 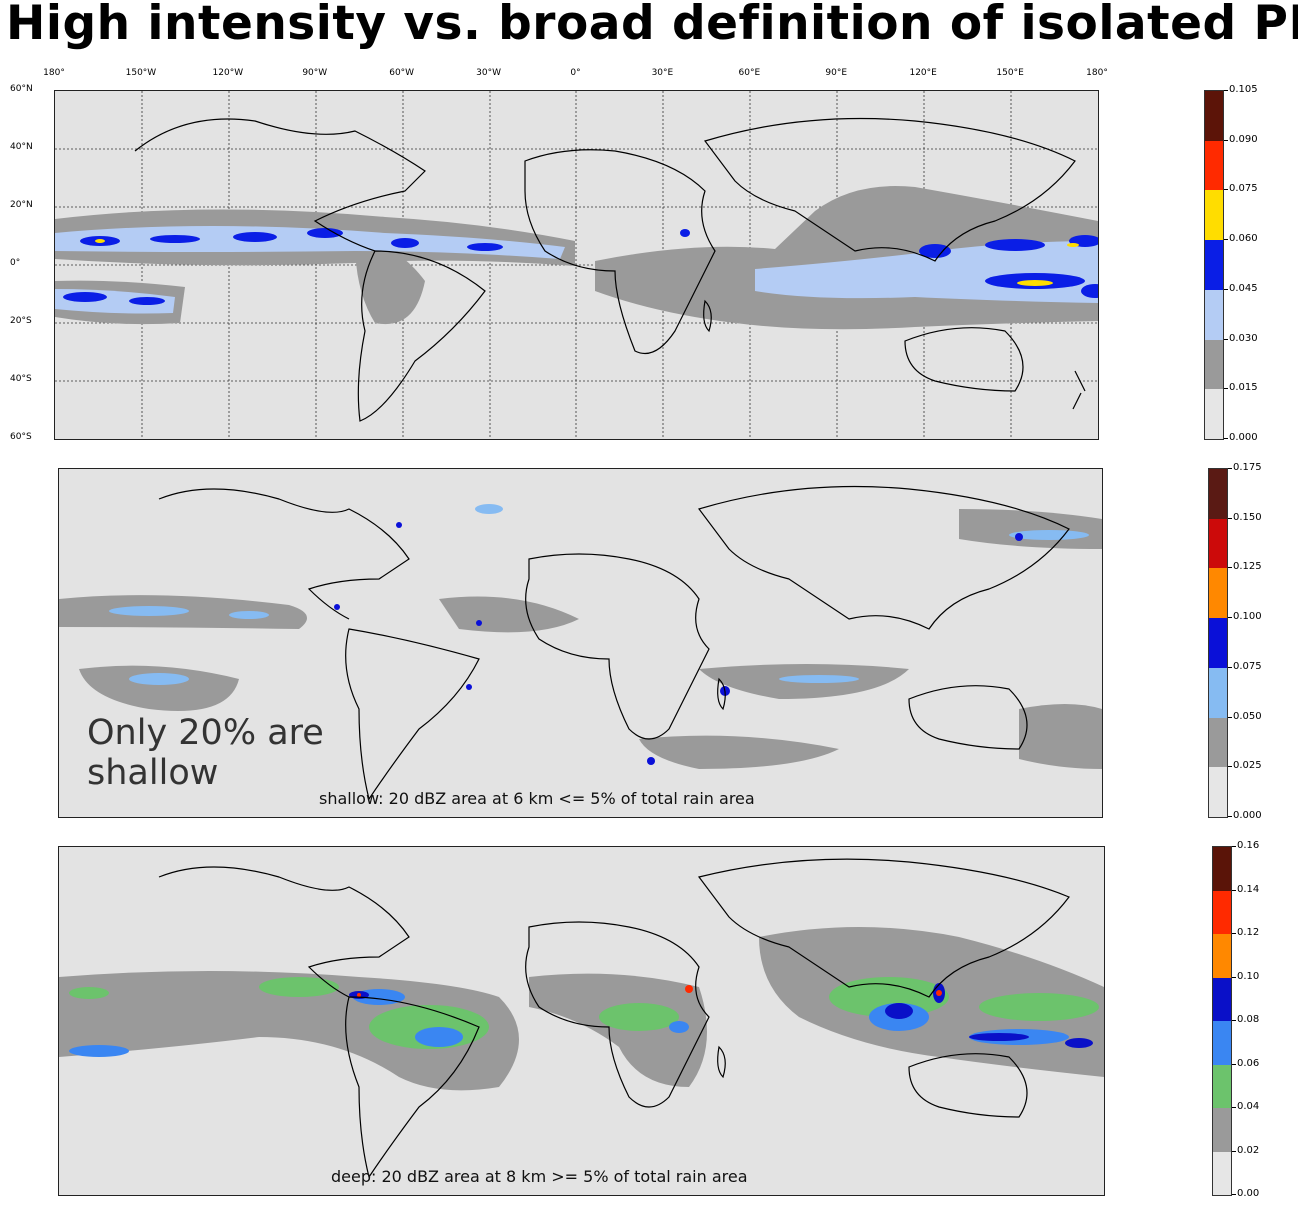 I want to click on colorbar-tick-label: 0.045, so click(x=1241, y=288).